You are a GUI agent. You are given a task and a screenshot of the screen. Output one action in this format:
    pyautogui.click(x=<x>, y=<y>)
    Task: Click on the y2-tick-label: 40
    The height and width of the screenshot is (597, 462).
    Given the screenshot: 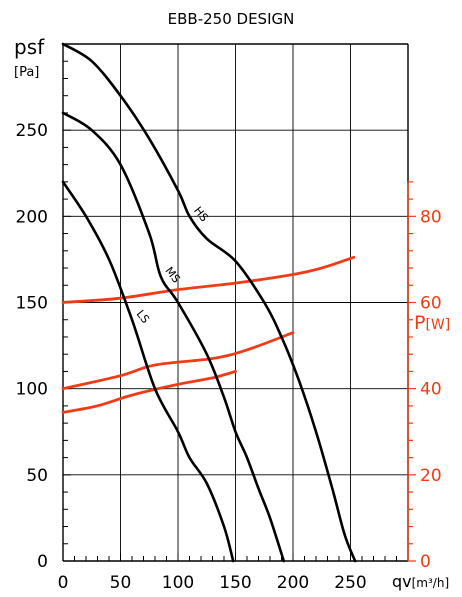 What is the action you would take?
    pyautogui.click(x=431, y=390)
    